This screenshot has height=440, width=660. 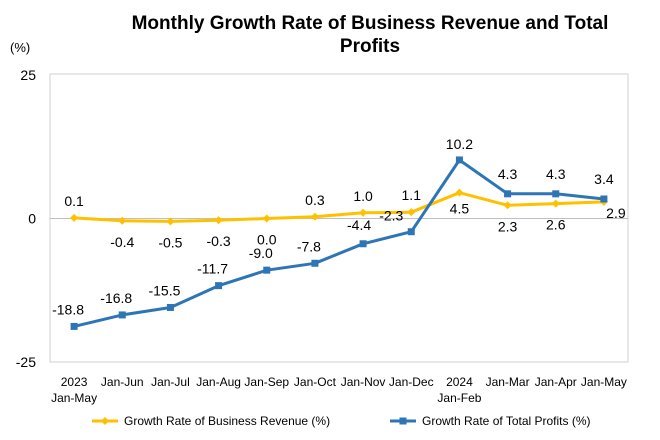 What do you see at coordinates (363, 196) in the screenshot?
I see `revenue-data-label: 1.0` at bounding box center [363, 196].